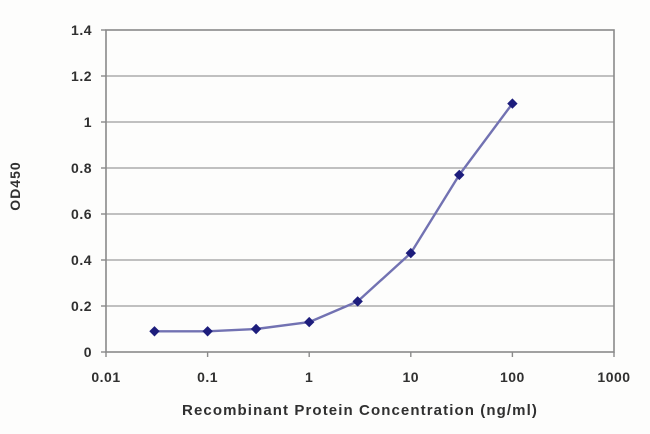 Image resolution: width=650 pixels, height=434 pixels. Describe the element at coordinates (81, 260) in the screenshot. I see `y-tick-label: 0.4` at that location.